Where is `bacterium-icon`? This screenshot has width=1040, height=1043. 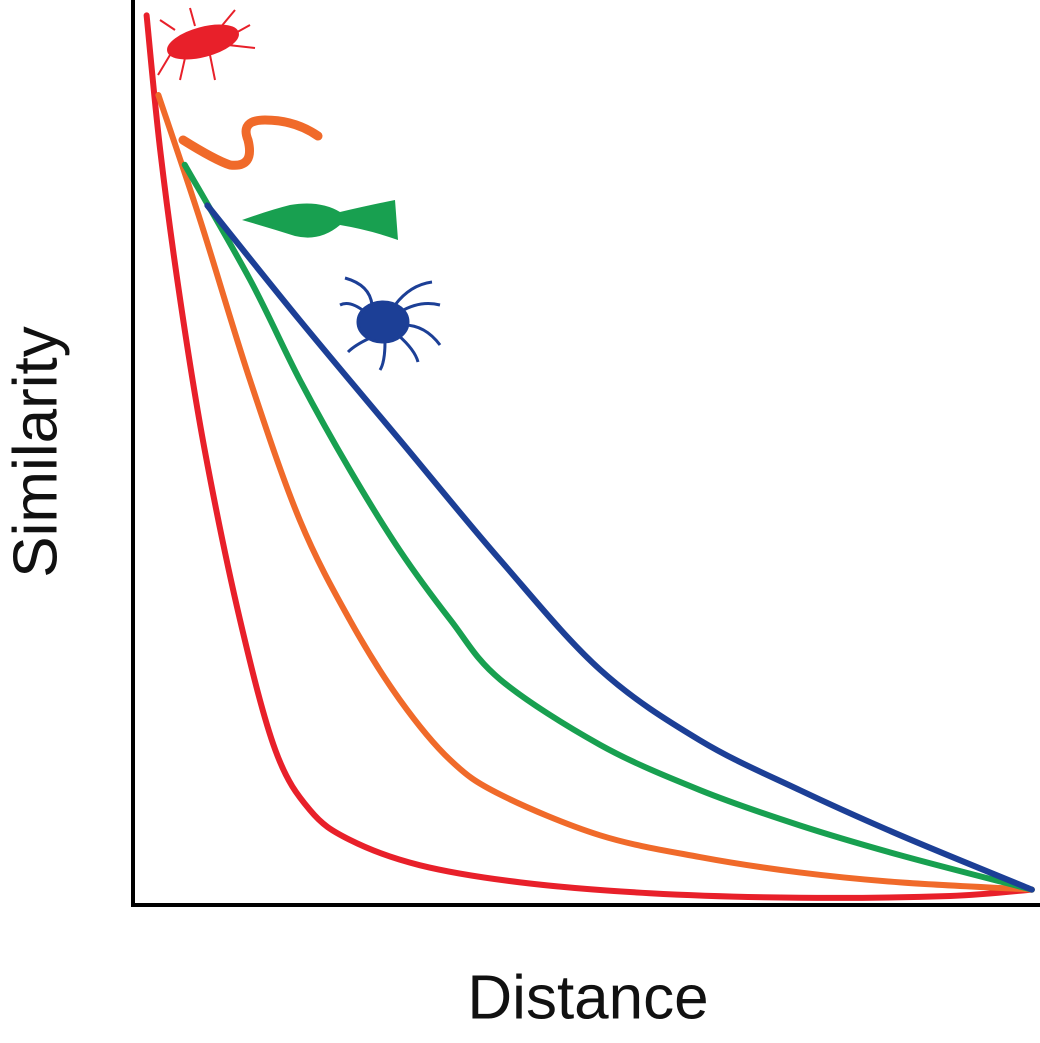
bacterium-icon is located at coordinates (206, 44).